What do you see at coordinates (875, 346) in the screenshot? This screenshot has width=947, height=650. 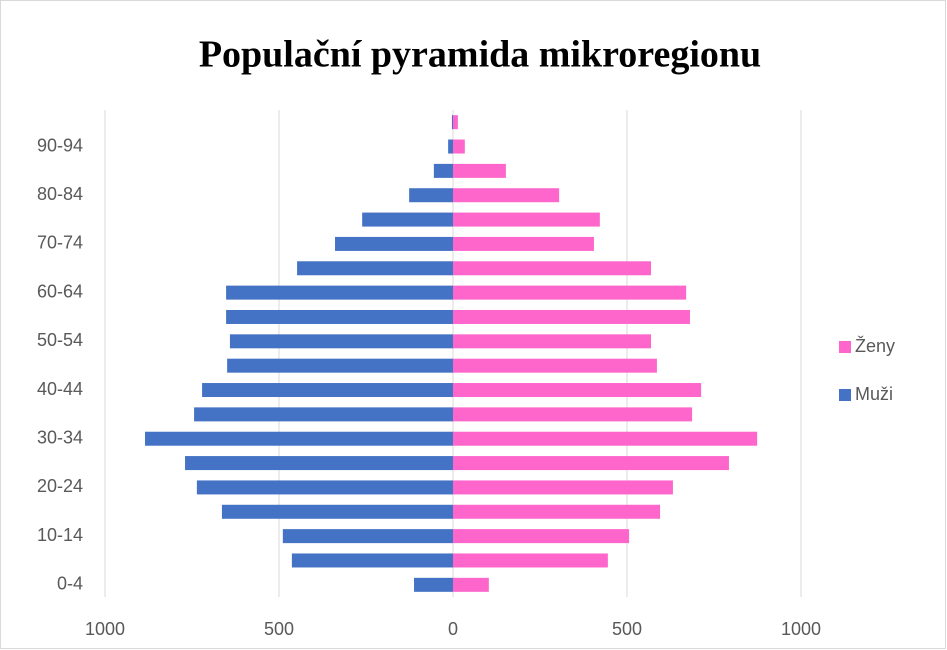 I see `legend-label: Ženy` at bounding box center [875, 346].